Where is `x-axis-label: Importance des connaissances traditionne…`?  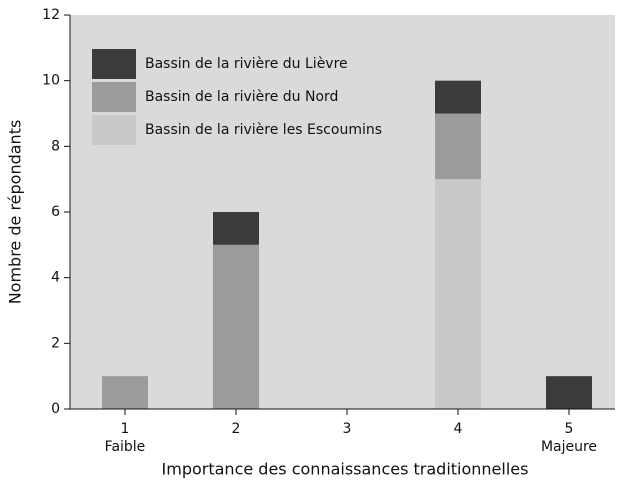 x-axis-label: Importance des connaissances traditionne… is located at coordinates (345, 469).